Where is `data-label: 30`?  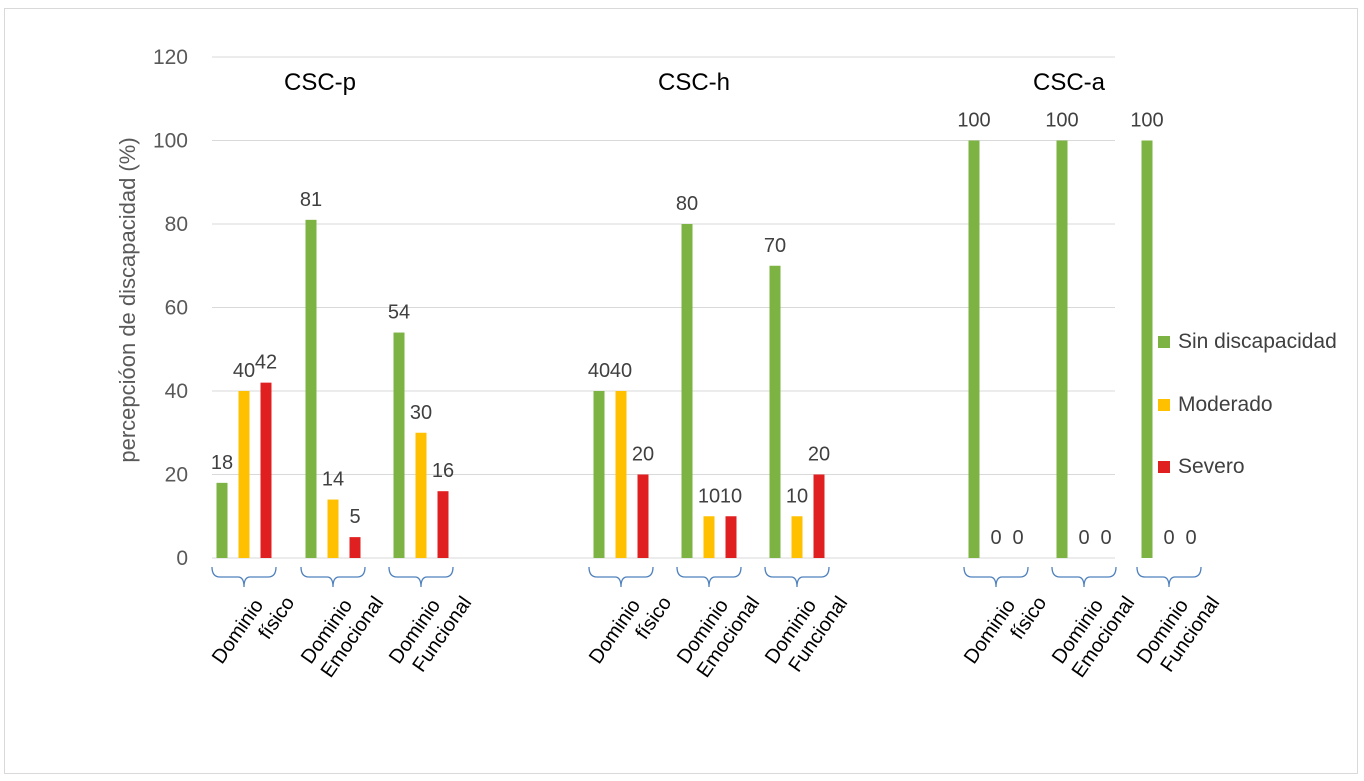
data-label: 30 is located at coordinates (421, 413).